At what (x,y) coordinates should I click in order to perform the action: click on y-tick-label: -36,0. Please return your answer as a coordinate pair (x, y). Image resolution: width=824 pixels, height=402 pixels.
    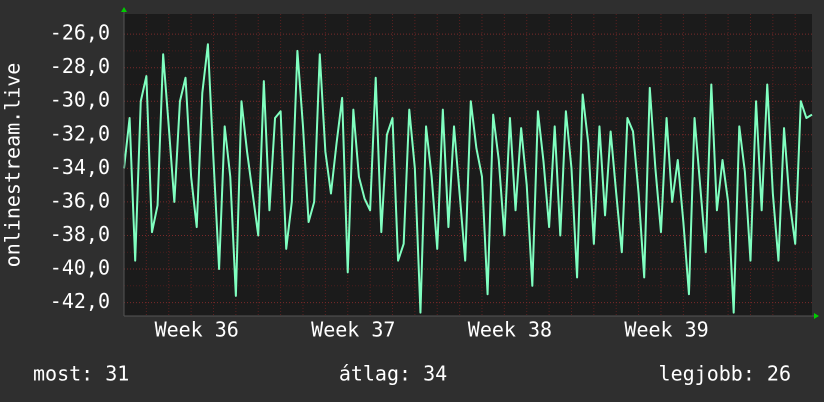
    Looking at the image, I should click on (80, 200).